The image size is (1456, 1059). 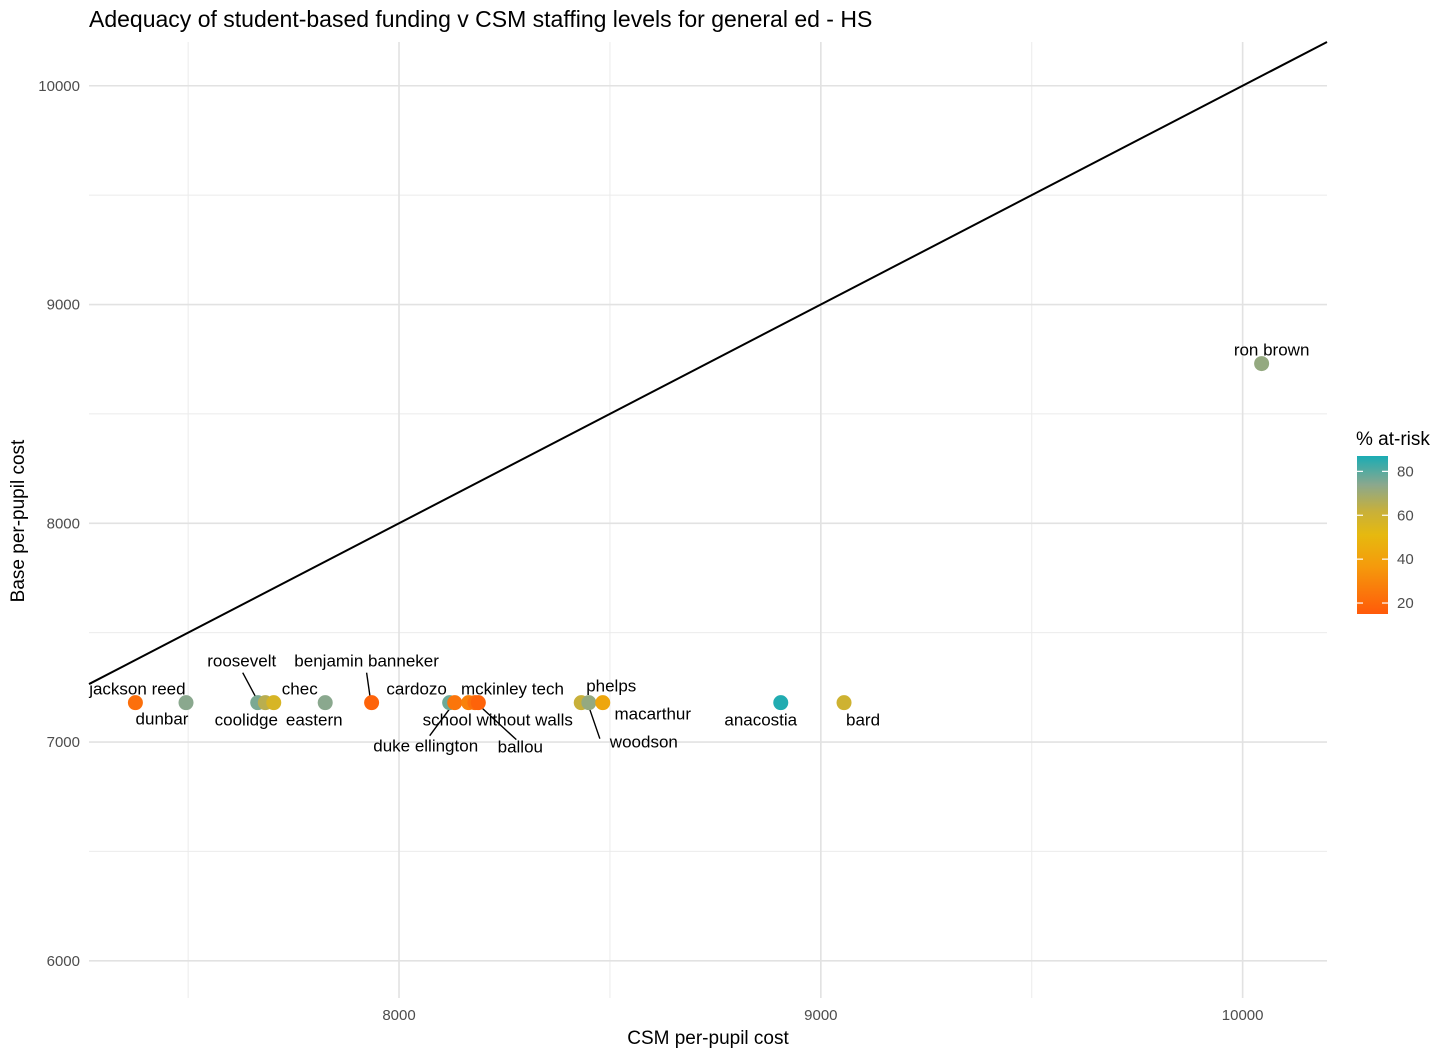 I want to click on point-eastern, so click(x=325, y=703).